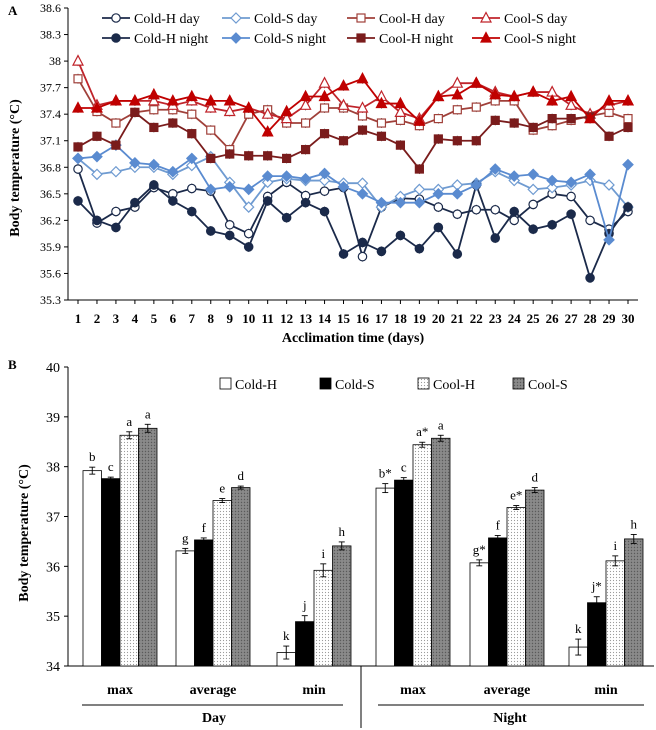  What do you see at coordinates (116, 18) in the screenshot?
I see `legend-marker-cold-h-day` at bounding box center [116, 18].